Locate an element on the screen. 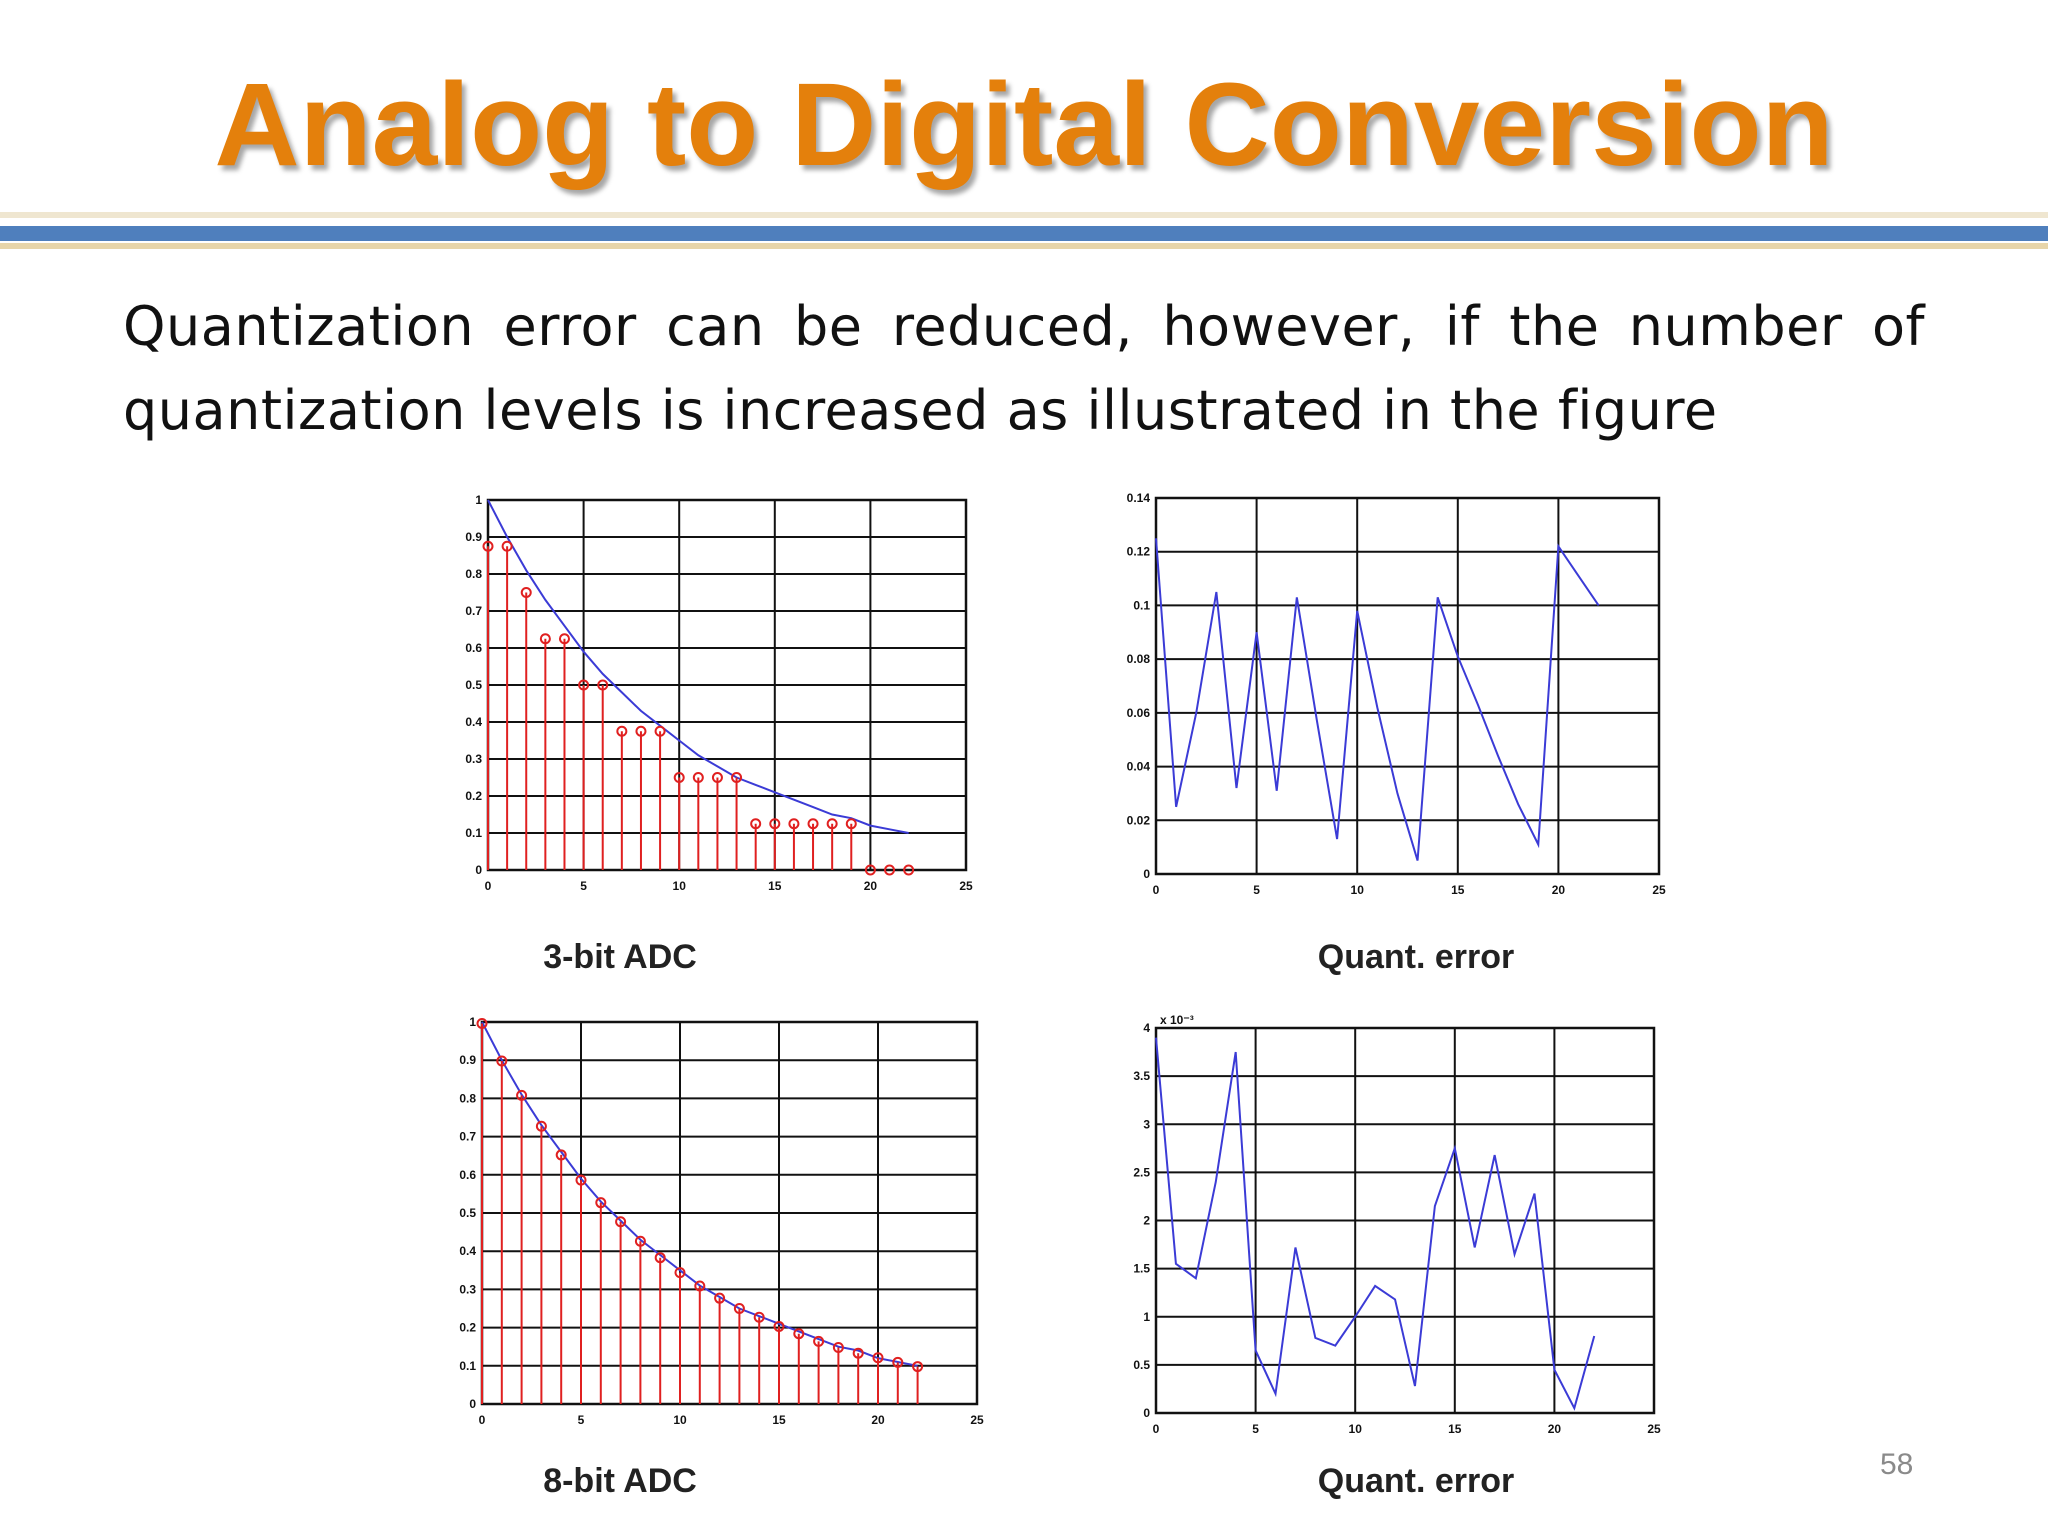 The height and width of the screenshot is (1536, 2048). y-tick-label: 0.06 is located at coordinates (1139, 713).